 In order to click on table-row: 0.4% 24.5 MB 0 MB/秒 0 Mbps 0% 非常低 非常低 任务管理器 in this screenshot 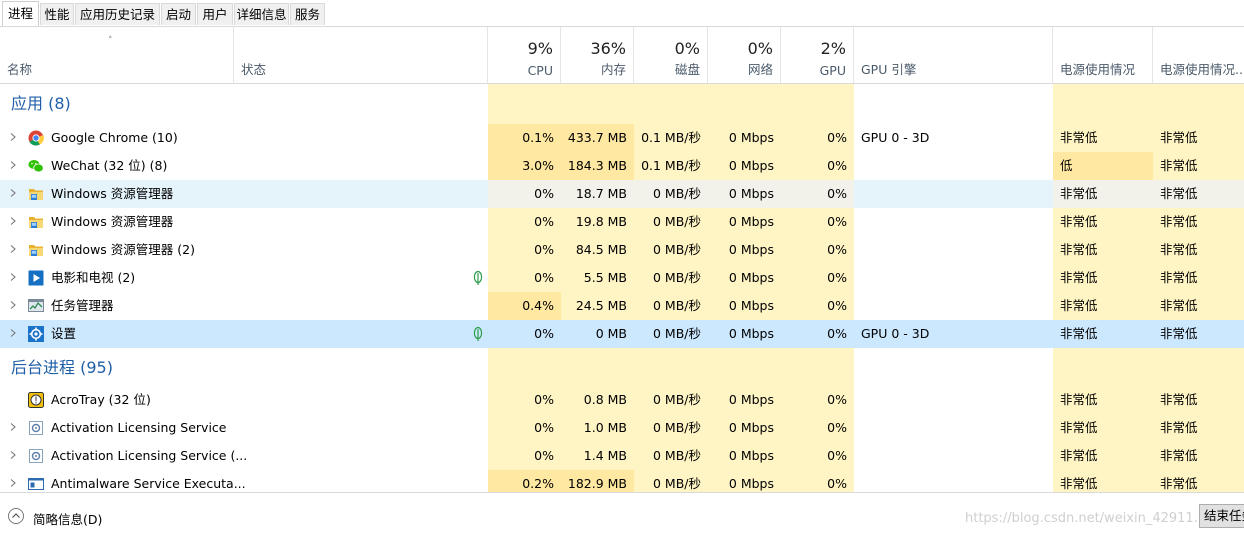, I will do `click(622, 306)`.